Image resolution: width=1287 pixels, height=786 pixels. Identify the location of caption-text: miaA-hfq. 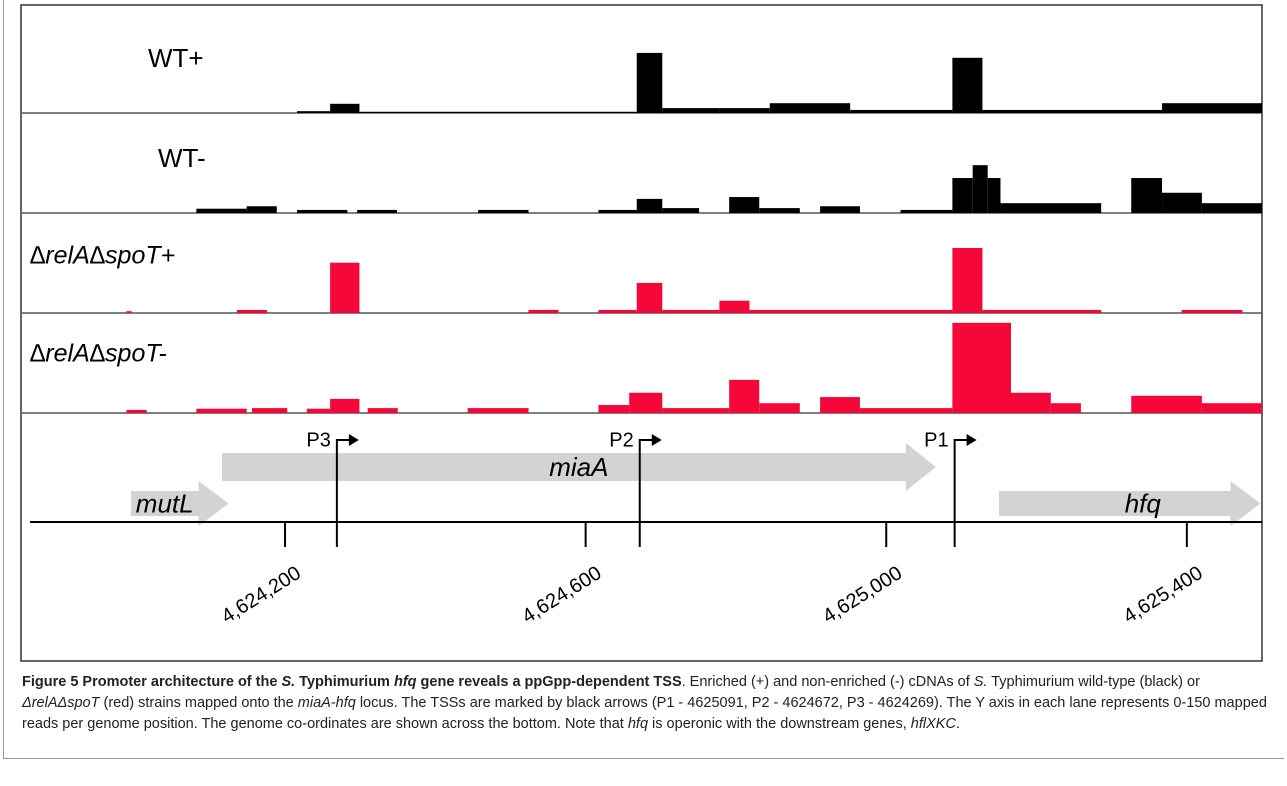
(326, 703).